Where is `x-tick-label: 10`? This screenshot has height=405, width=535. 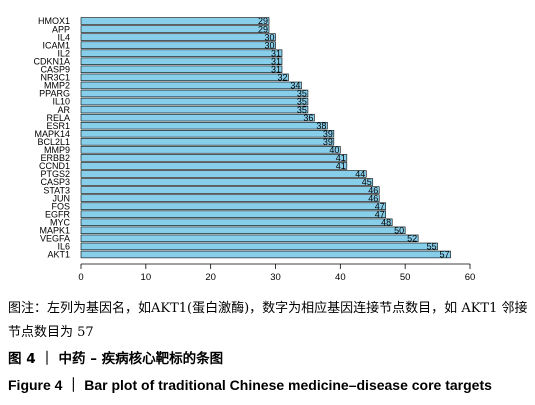
x-tick-label: 10 is located at coordinates (146, 277).